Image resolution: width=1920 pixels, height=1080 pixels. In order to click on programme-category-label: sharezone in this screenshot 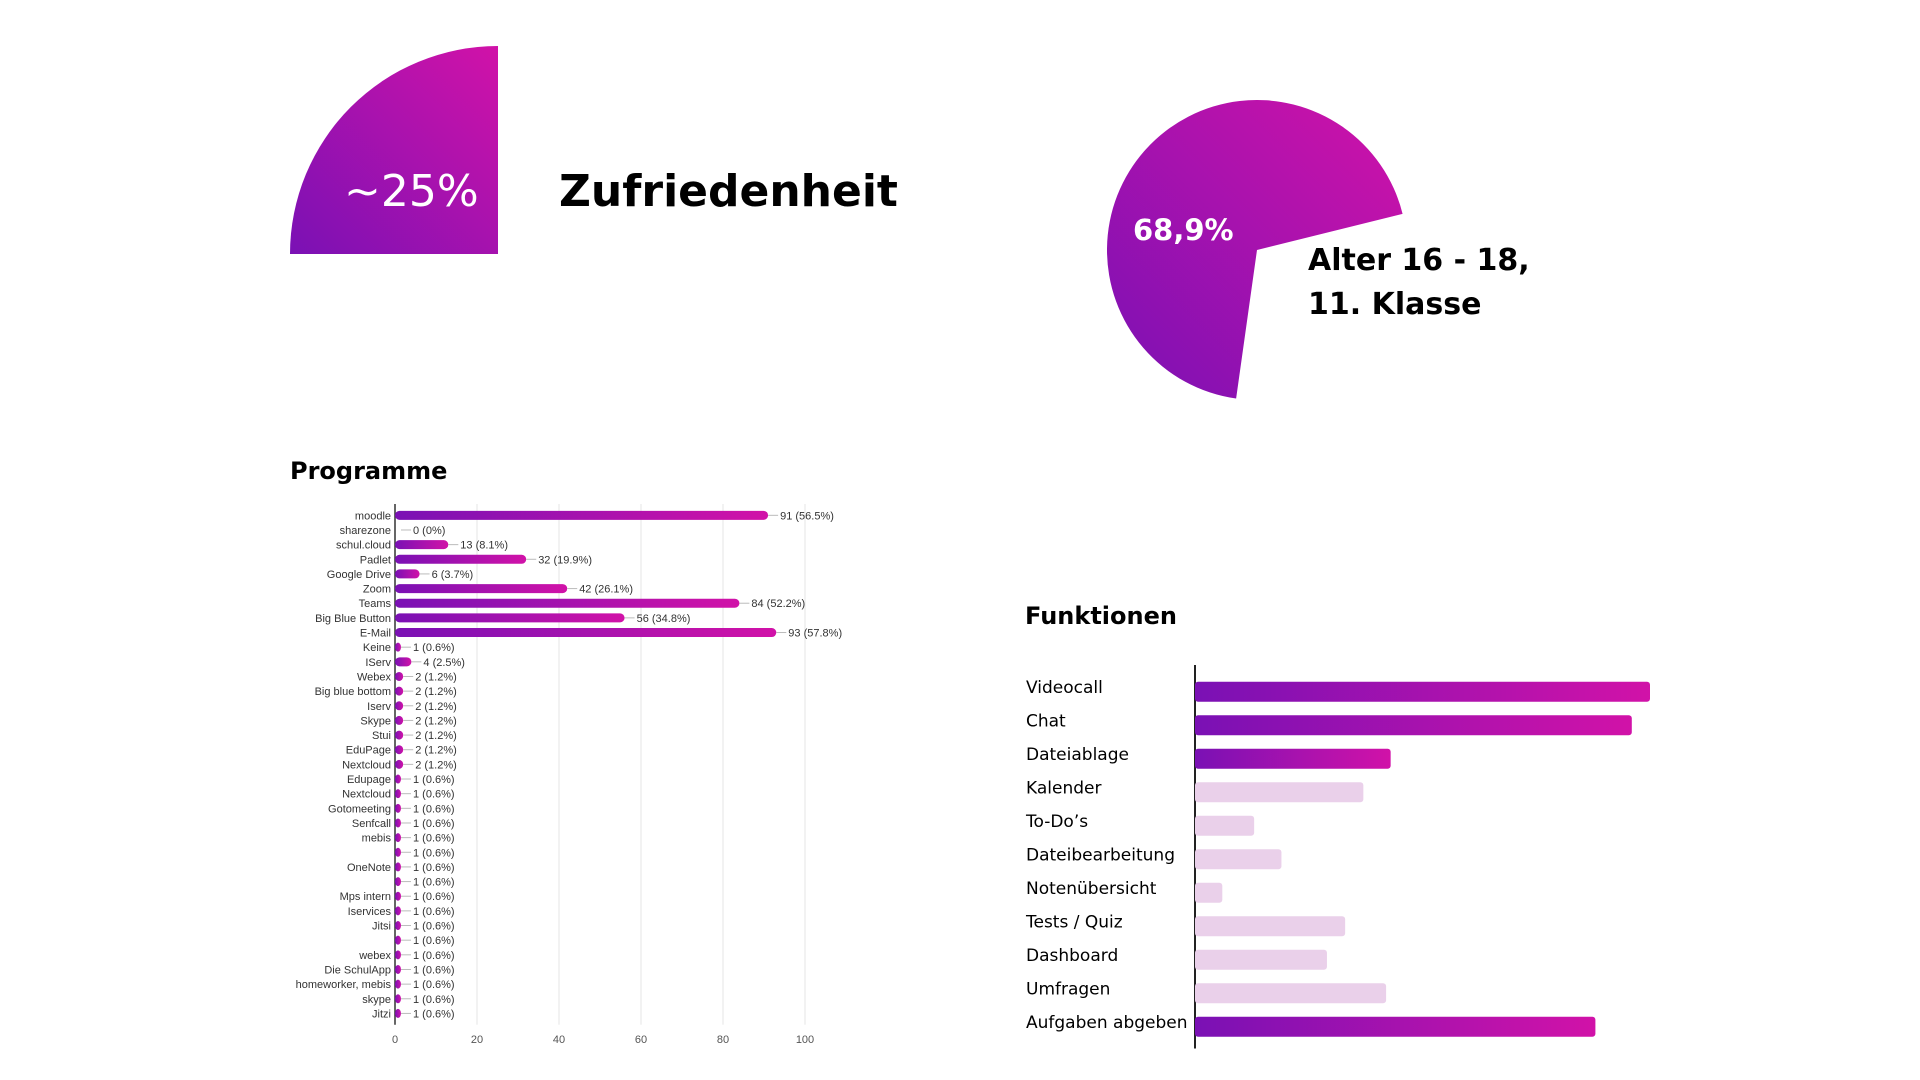, I will do `click(365, 531)`.